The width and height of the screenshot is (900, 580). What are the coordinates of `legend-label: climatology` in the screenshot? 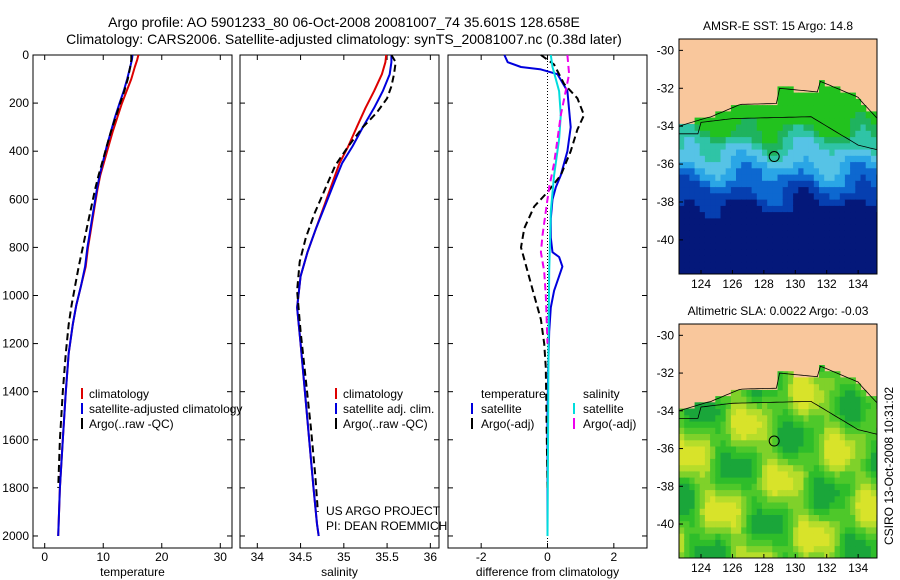 It's located at (373, 394).